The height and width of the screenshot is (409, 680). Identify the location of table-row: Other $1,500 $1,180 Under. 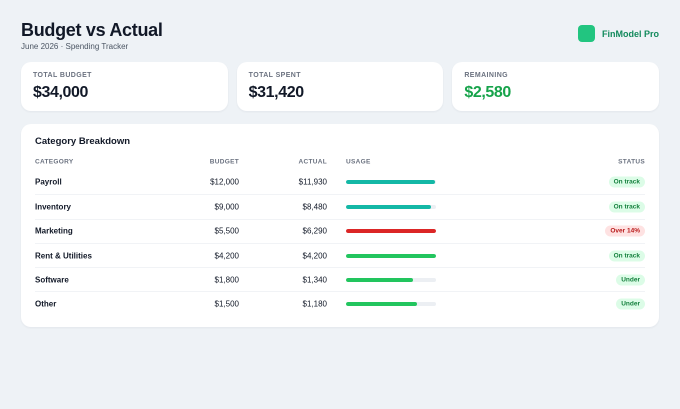
(340, 303).